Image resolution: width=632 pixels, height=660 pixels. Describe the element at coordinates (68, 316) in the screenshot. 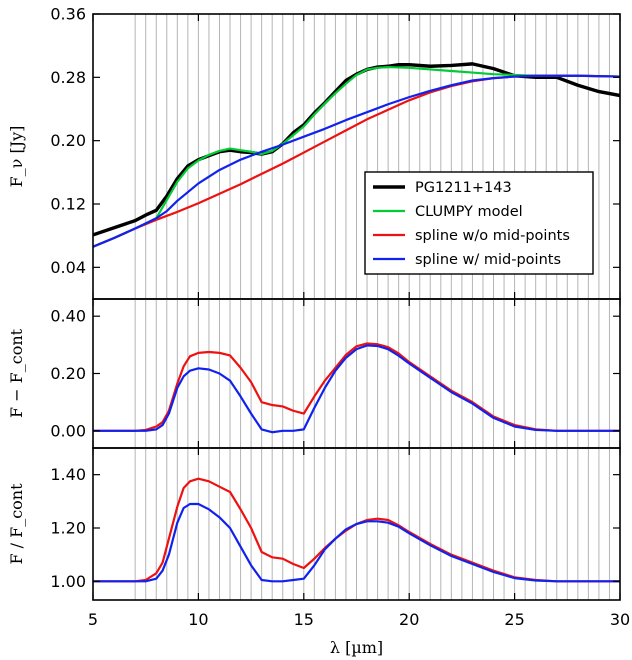

I see `y-tick-label: 0.40` at that location.